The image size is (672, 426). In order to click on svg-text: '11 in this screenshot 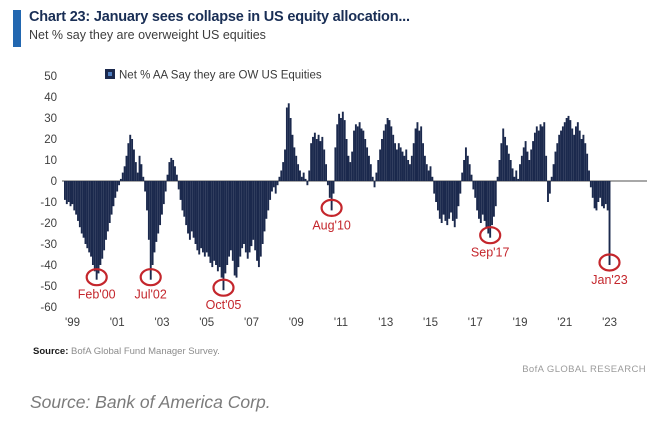, I will do `click(341, 323)`.